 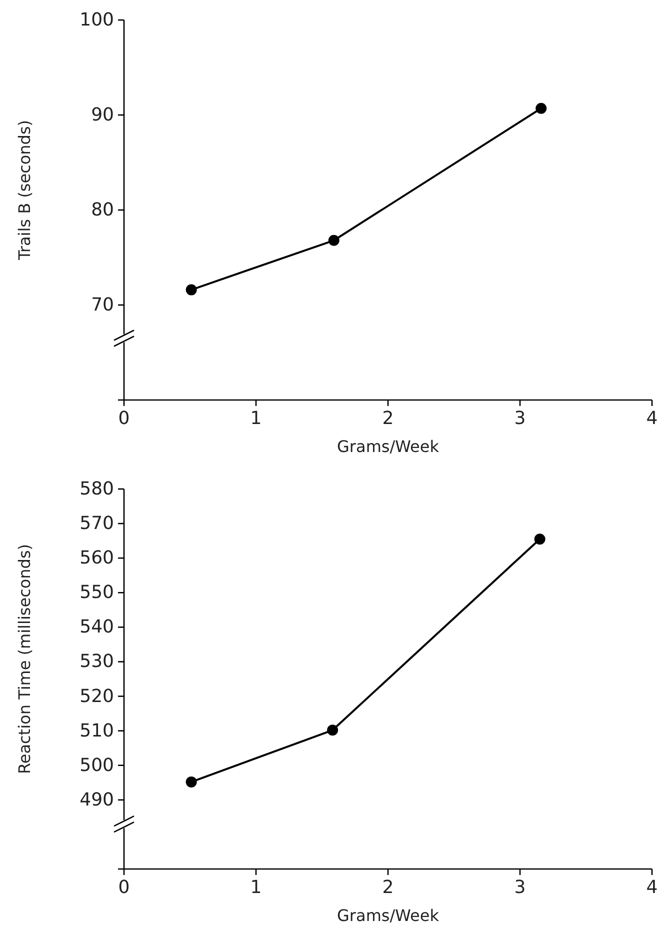 What do you see at coordinates (24, 659) in the screenshot?
I see `y-axis-title: Reaction Time (milliseconds)` at bounding box center [24, 659].